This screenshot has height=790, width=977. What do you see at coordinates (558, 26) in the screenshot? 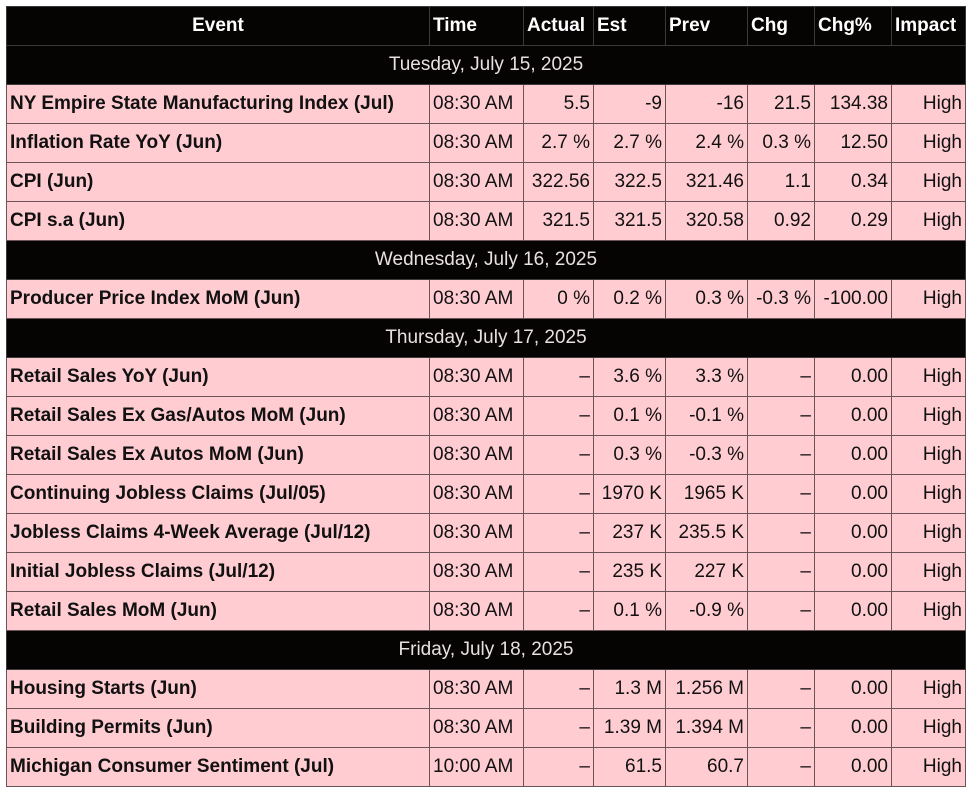
I see `column-header-actual: Actual` at bounding box center [558, 26].